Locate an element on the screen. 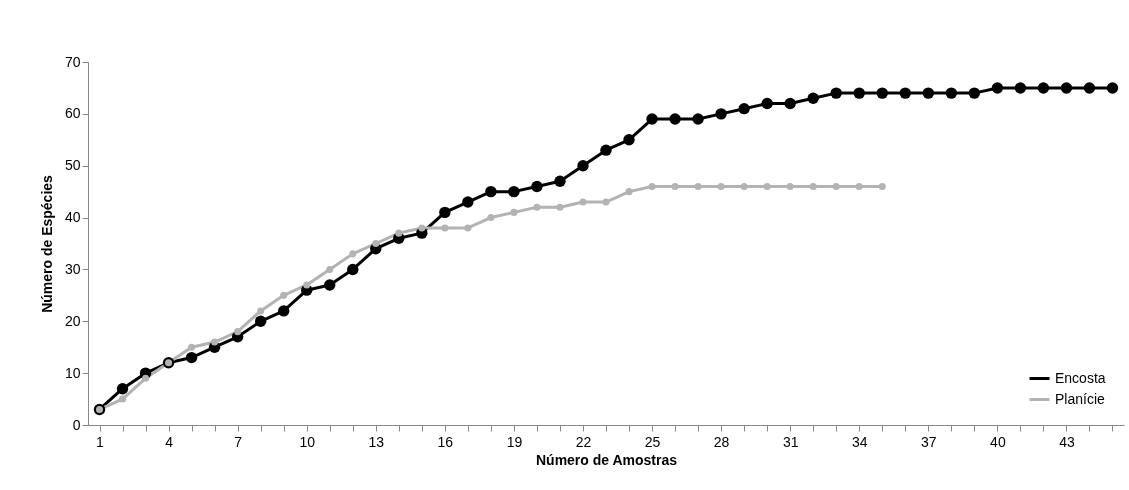 The image size is (1129, 490). x-tick-label: 4 is located at coordinates (169, 441).